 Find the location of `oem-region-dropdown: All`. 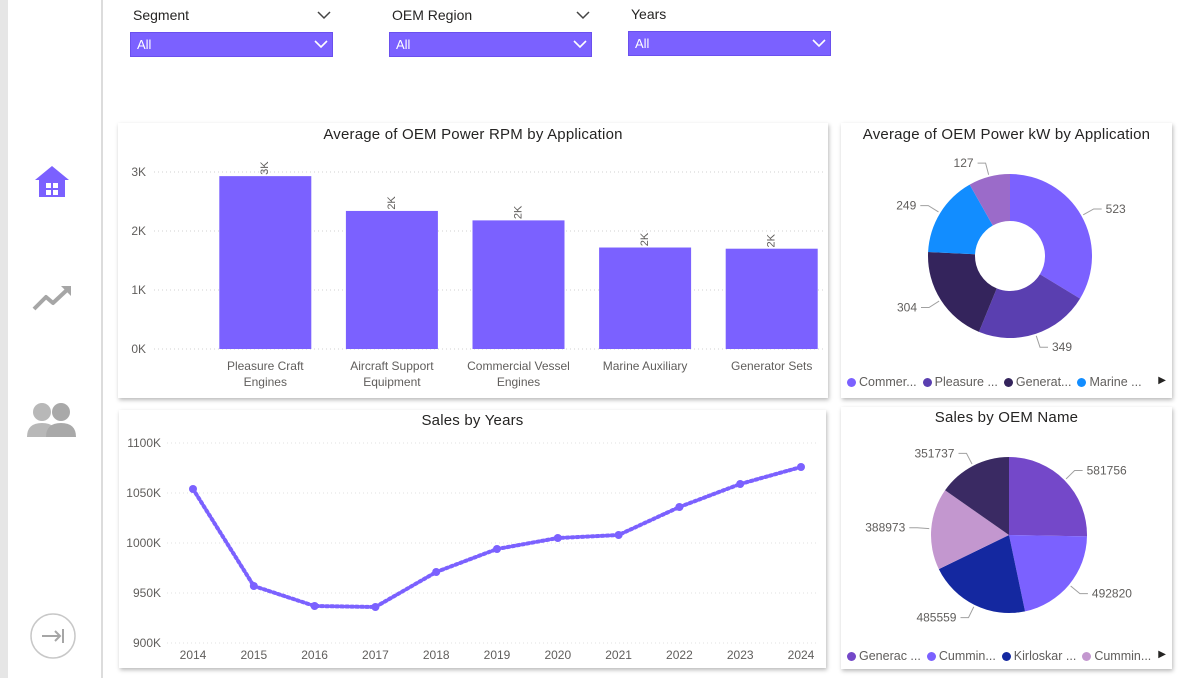

oem-region-dropdown: All is located at coordinates (490, 44).